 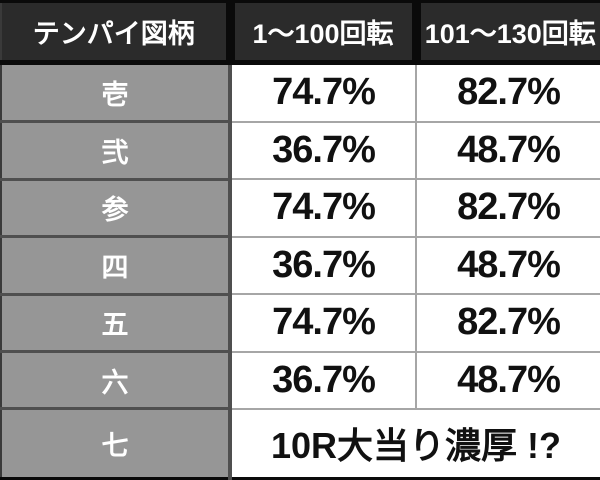 What do you see at coordinates (116, 93) in the screenshot?
I see `row-label-ichi: 壱` at bounding box center [116, 93].